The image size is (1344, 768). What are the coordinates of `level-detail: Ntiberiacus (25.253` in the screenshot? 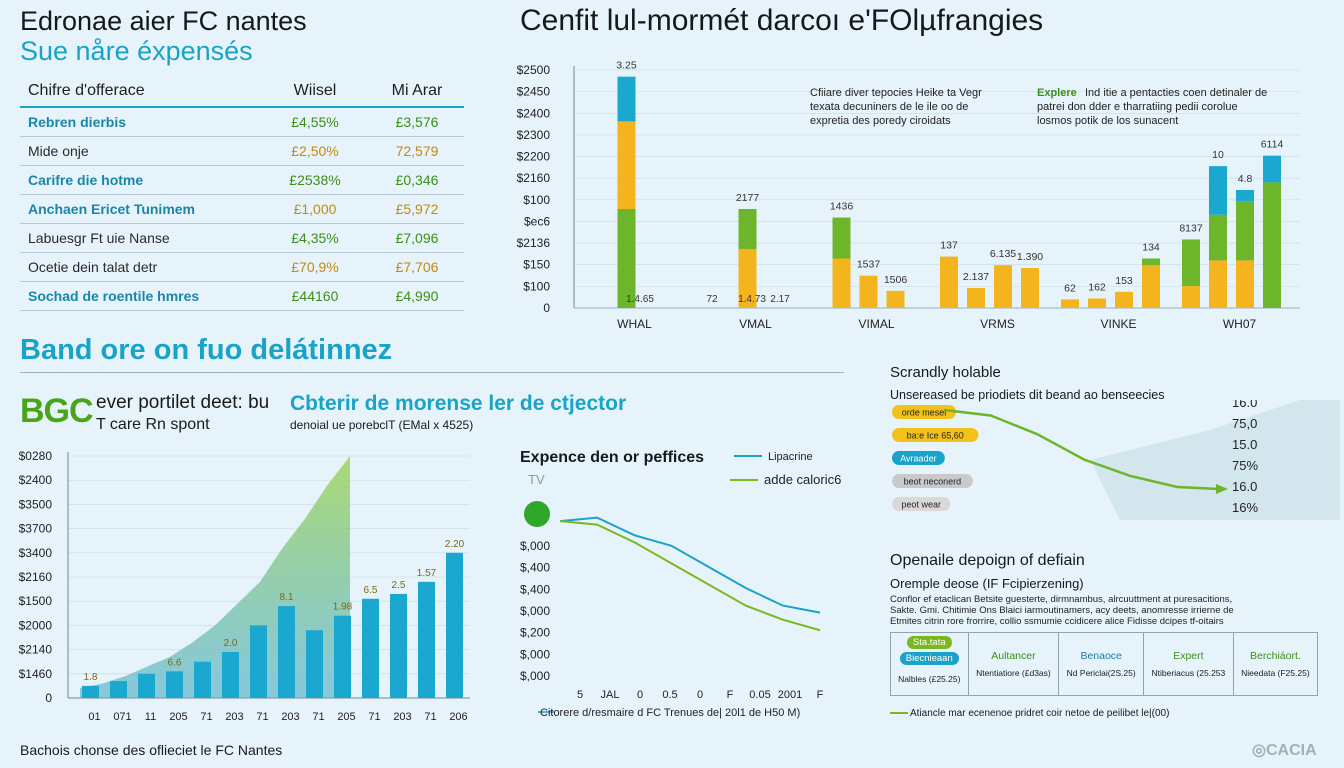 It's located at (1188, 673).